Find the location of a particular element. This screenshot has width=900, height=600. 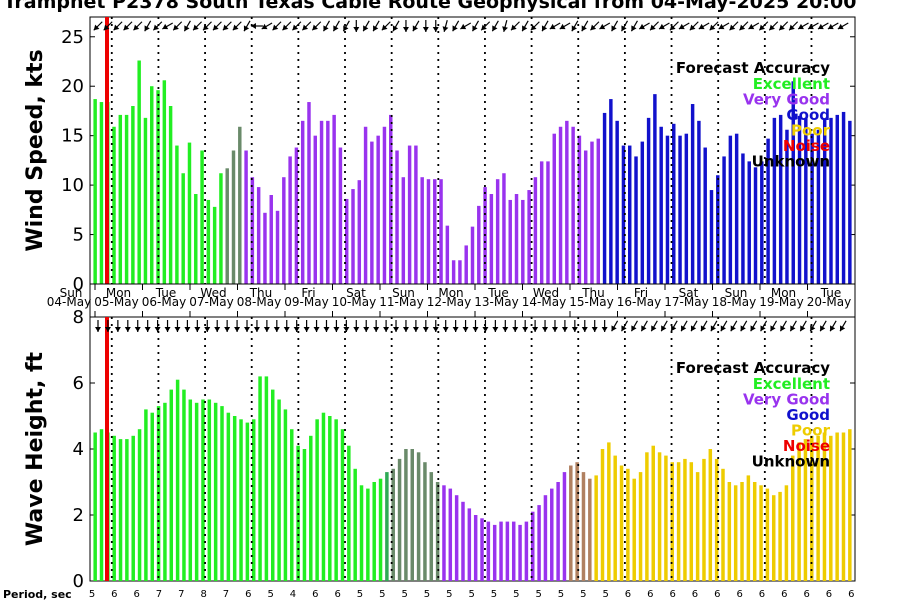

wind-ytick-label: 25 is located at coordinates (72, 37).